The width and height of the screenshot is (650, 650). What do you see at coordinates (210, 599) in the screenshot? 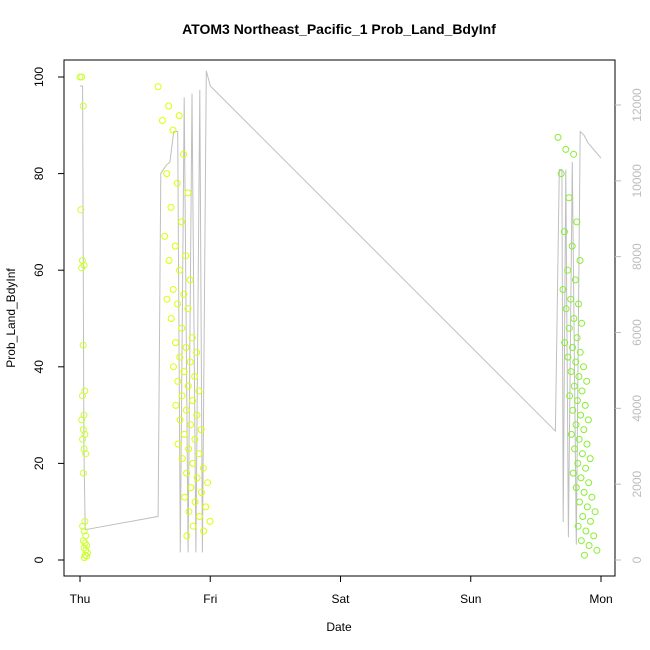
I see `x-tick-label: Fri` at bounding box center [210, 599].